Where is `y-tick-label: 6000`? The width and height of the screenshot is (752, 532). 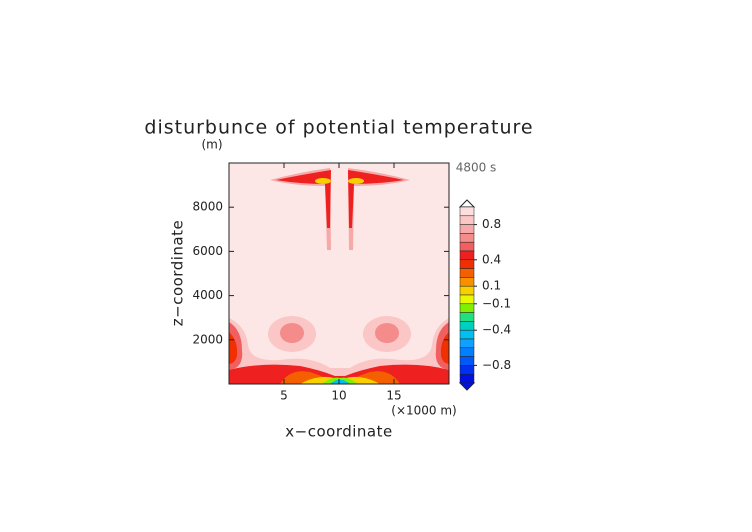 y-tick-label: 6000 is located at coordinates (207, 251).